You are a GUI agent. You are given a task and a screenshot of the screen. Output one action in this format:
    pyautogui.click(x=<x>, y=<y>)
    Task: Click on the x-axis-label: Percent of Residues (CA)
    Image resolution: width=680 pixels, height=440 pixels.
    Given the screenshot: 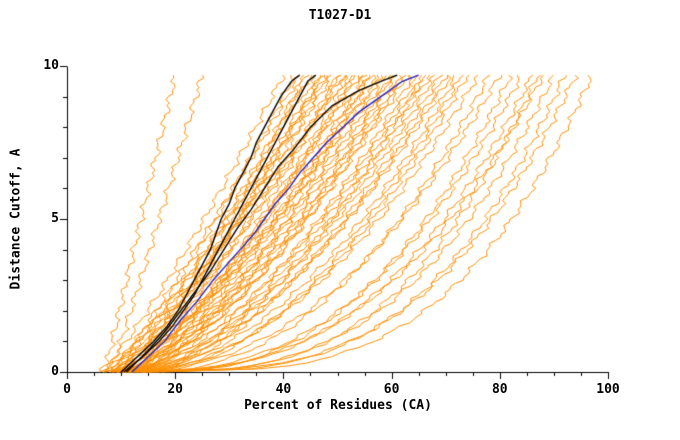 What is the action you would take?
    pyautogui.click(x=338, y=405)
    